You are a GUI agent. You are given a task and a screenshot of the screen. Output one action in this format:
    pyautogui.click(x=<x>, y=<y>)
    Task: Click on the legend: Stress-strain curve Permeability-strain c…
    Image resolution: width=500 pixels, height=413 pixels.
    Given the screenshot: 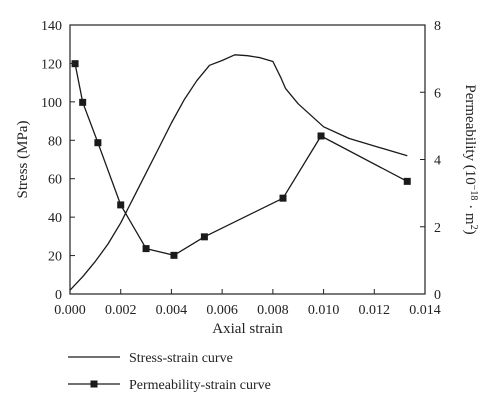 What is the action you would take?
    pyautogui.click(x=169, y=372)
    